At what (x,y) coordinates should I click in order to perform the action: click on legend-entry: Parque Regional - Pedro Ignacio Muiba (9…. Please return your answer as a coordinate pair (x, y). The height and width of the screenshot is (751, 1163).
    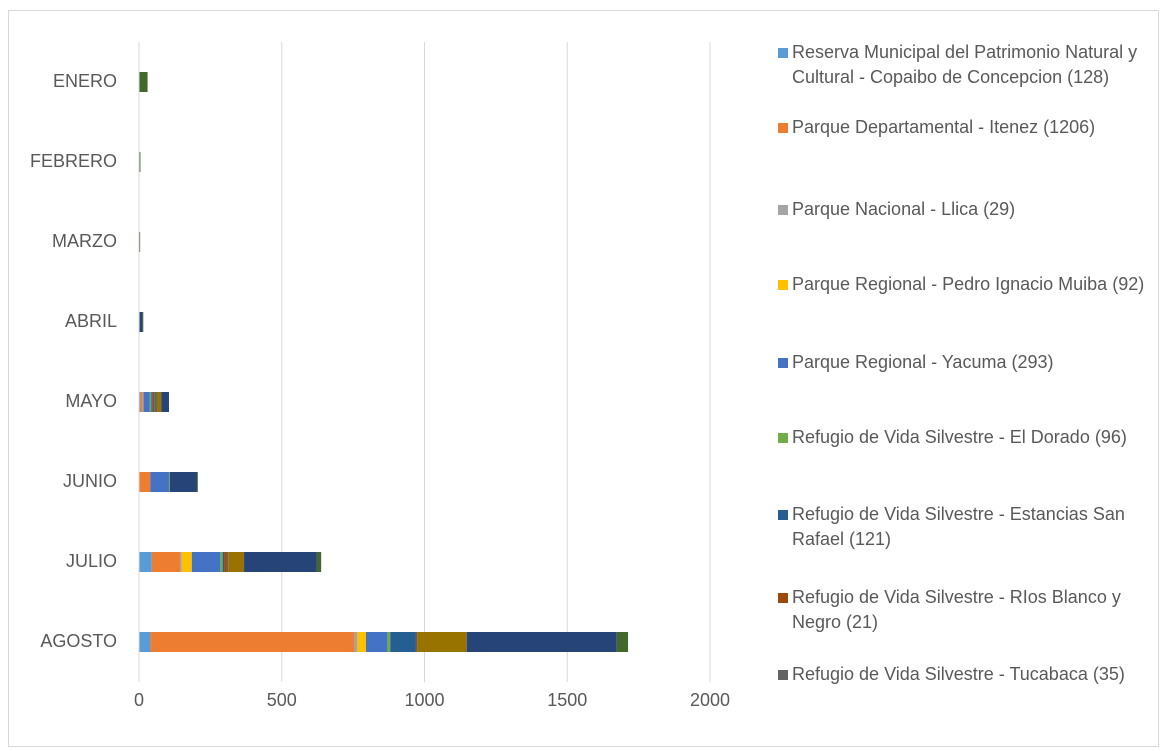
    Looking at the image, I should click on (970, 284).